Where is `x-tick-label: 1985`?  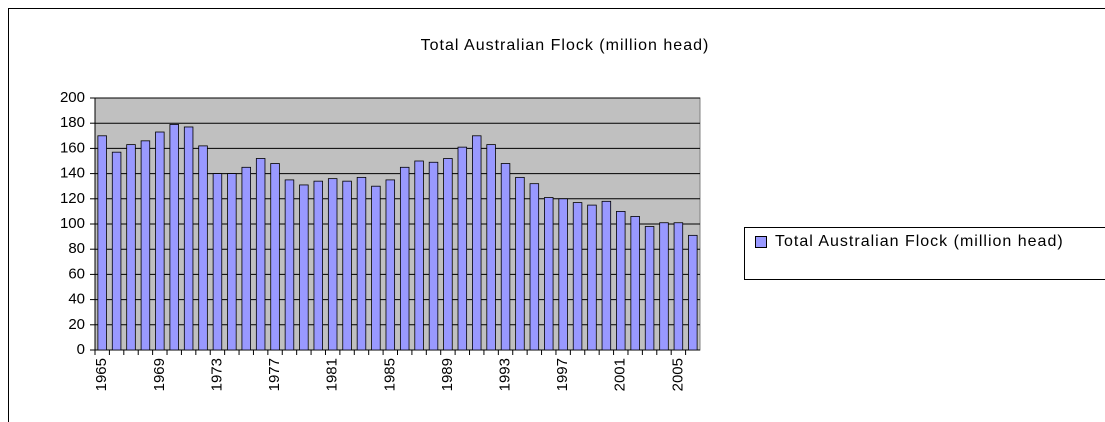
x-tick-label: 1985 is located at coordinates (389, 374).